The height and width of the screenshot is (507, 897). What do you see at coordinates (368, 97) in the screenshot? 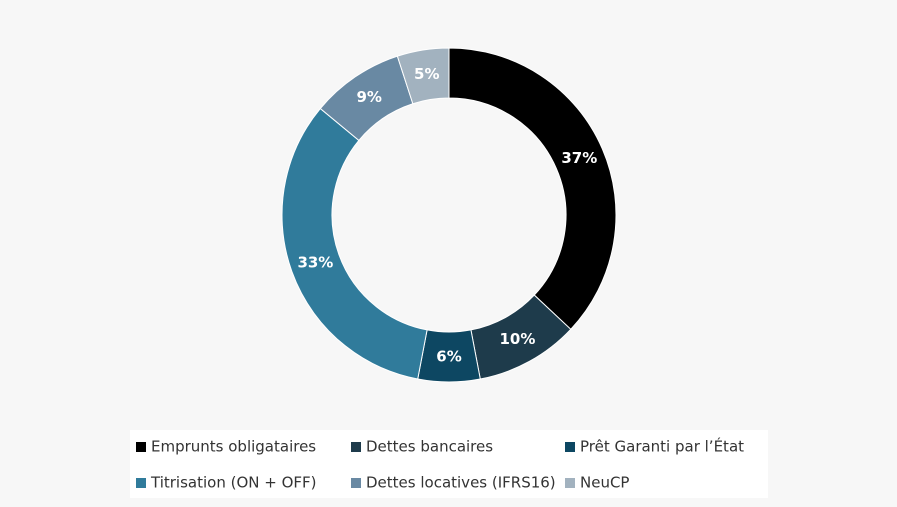
I see `data-label: 9%` at bounding box center [368, 97].